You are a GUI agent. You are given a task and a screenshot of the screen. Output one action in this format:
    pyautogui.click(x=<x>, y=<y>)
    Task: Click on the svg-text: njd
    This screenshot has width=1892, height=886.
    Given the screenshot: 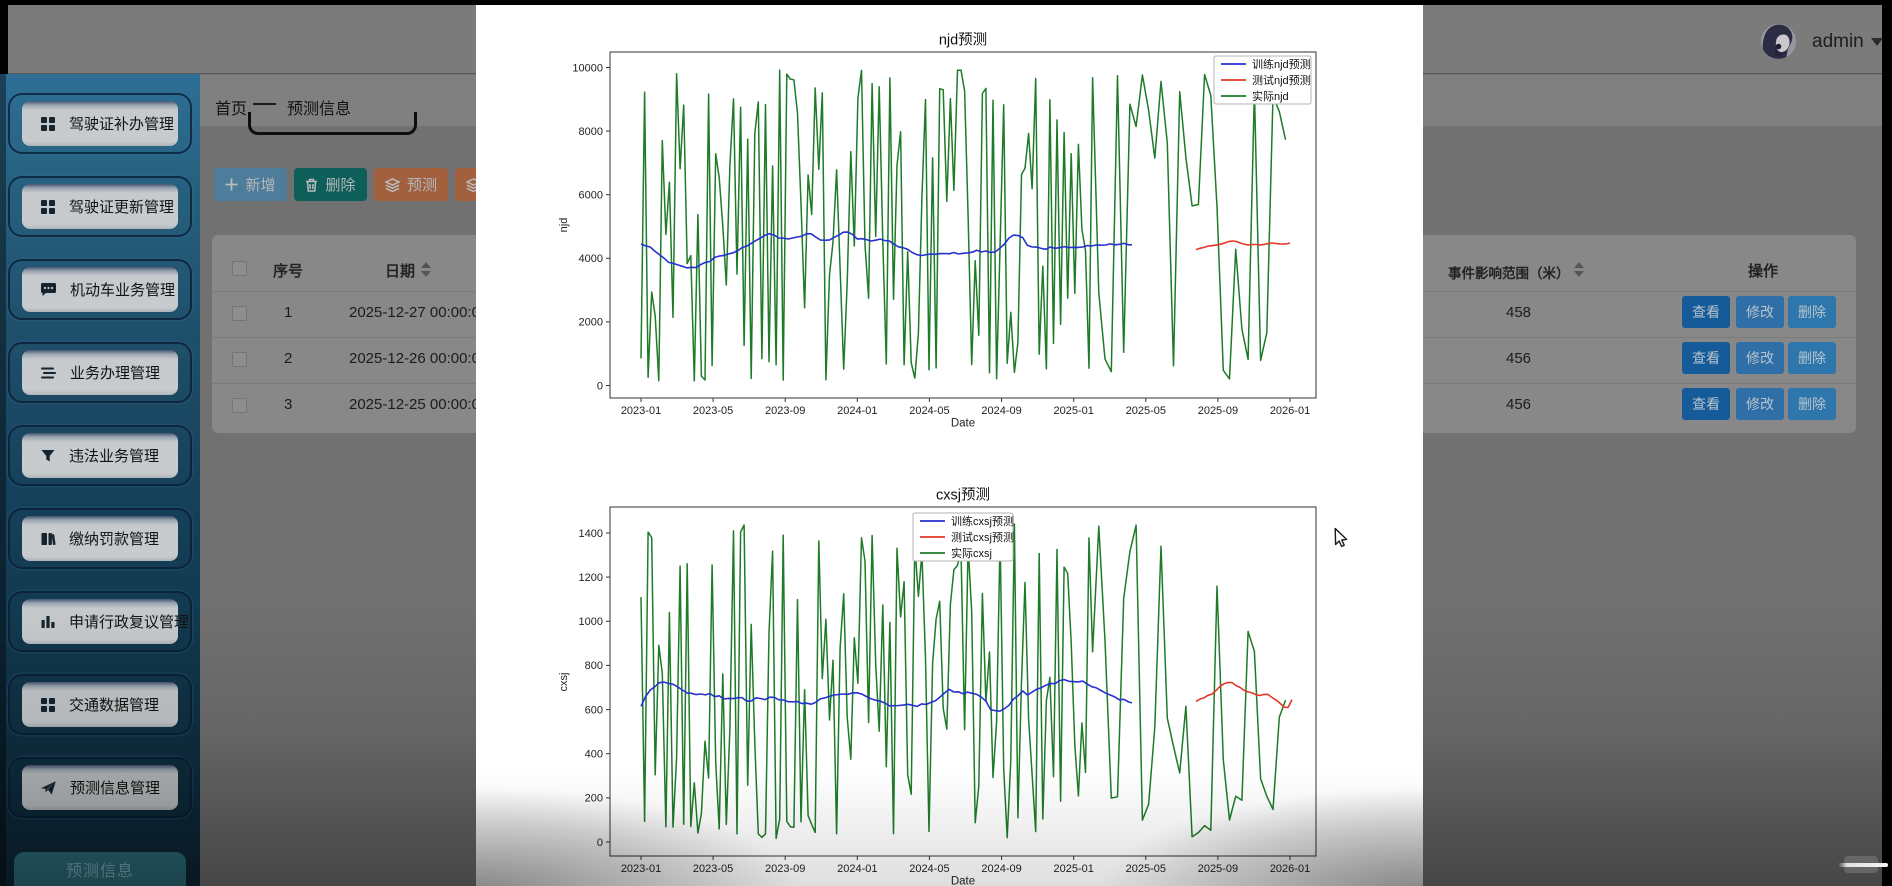 What is the action you would take?
    pyautogui.click(x=564, y=225)
    